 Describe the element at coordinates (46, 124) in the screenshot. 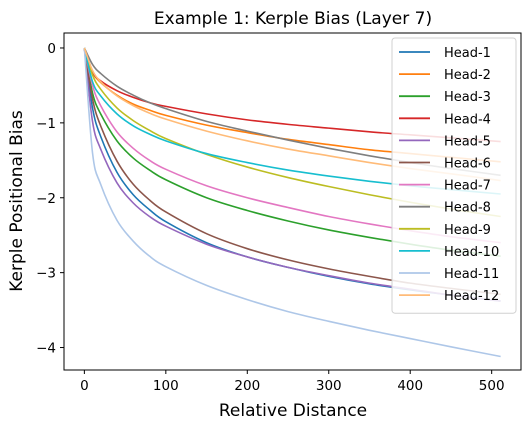

I see `y-tick-label: −1` at that location.